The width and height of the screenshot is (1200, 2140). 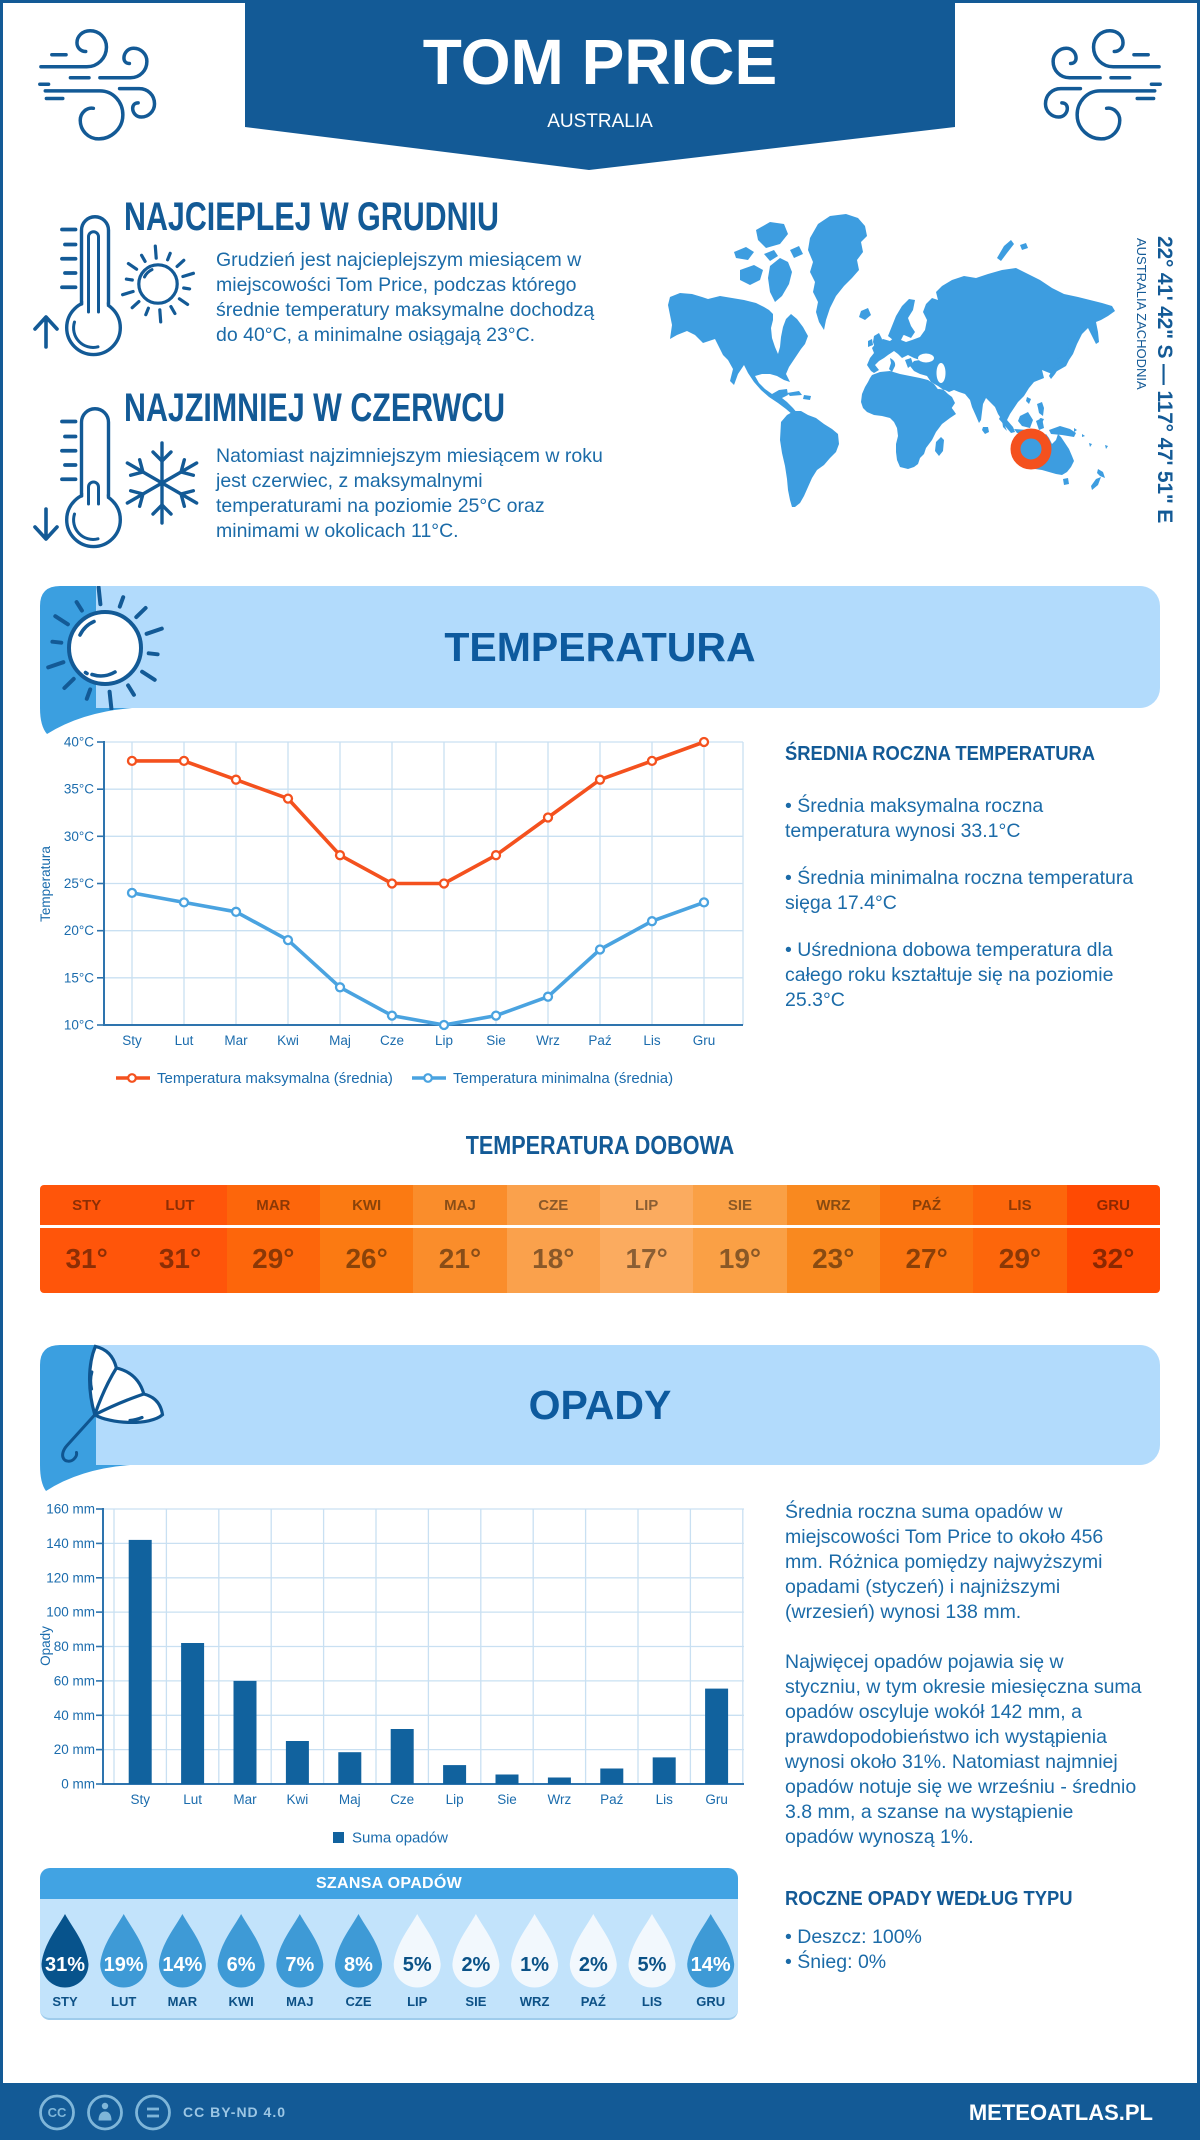 What do you see at coordinates (70, 1612) in the screenshot?
I see `svg-text: 100 mm` at bounding box center [70, 1612].